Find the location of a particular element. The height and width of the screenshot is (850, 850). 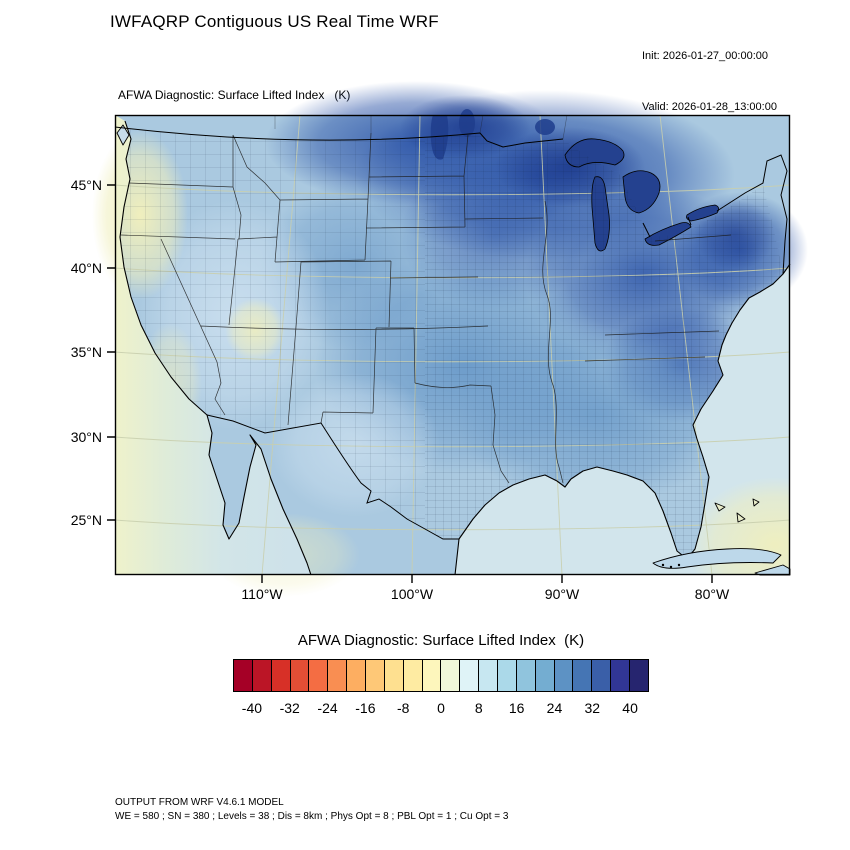

pacific-ocean is located at coordinates (213, 345).